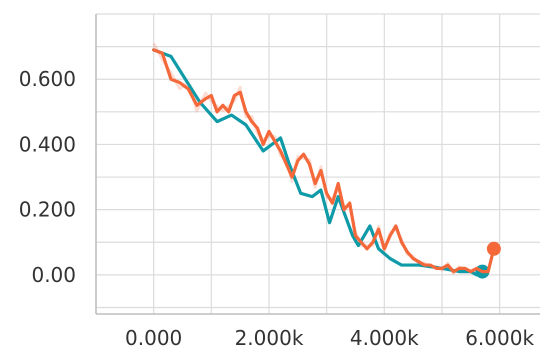  Describe the element at coordinates (47, 210) in the screenshot. I see `y-tick-label: 0.200` at that location.